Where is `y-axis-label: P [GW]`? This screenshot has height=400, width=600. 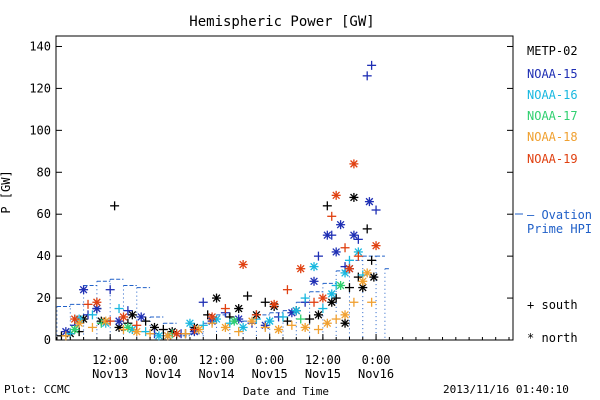 y-axis-label: P [GW] is located at coordinates (6, 191).